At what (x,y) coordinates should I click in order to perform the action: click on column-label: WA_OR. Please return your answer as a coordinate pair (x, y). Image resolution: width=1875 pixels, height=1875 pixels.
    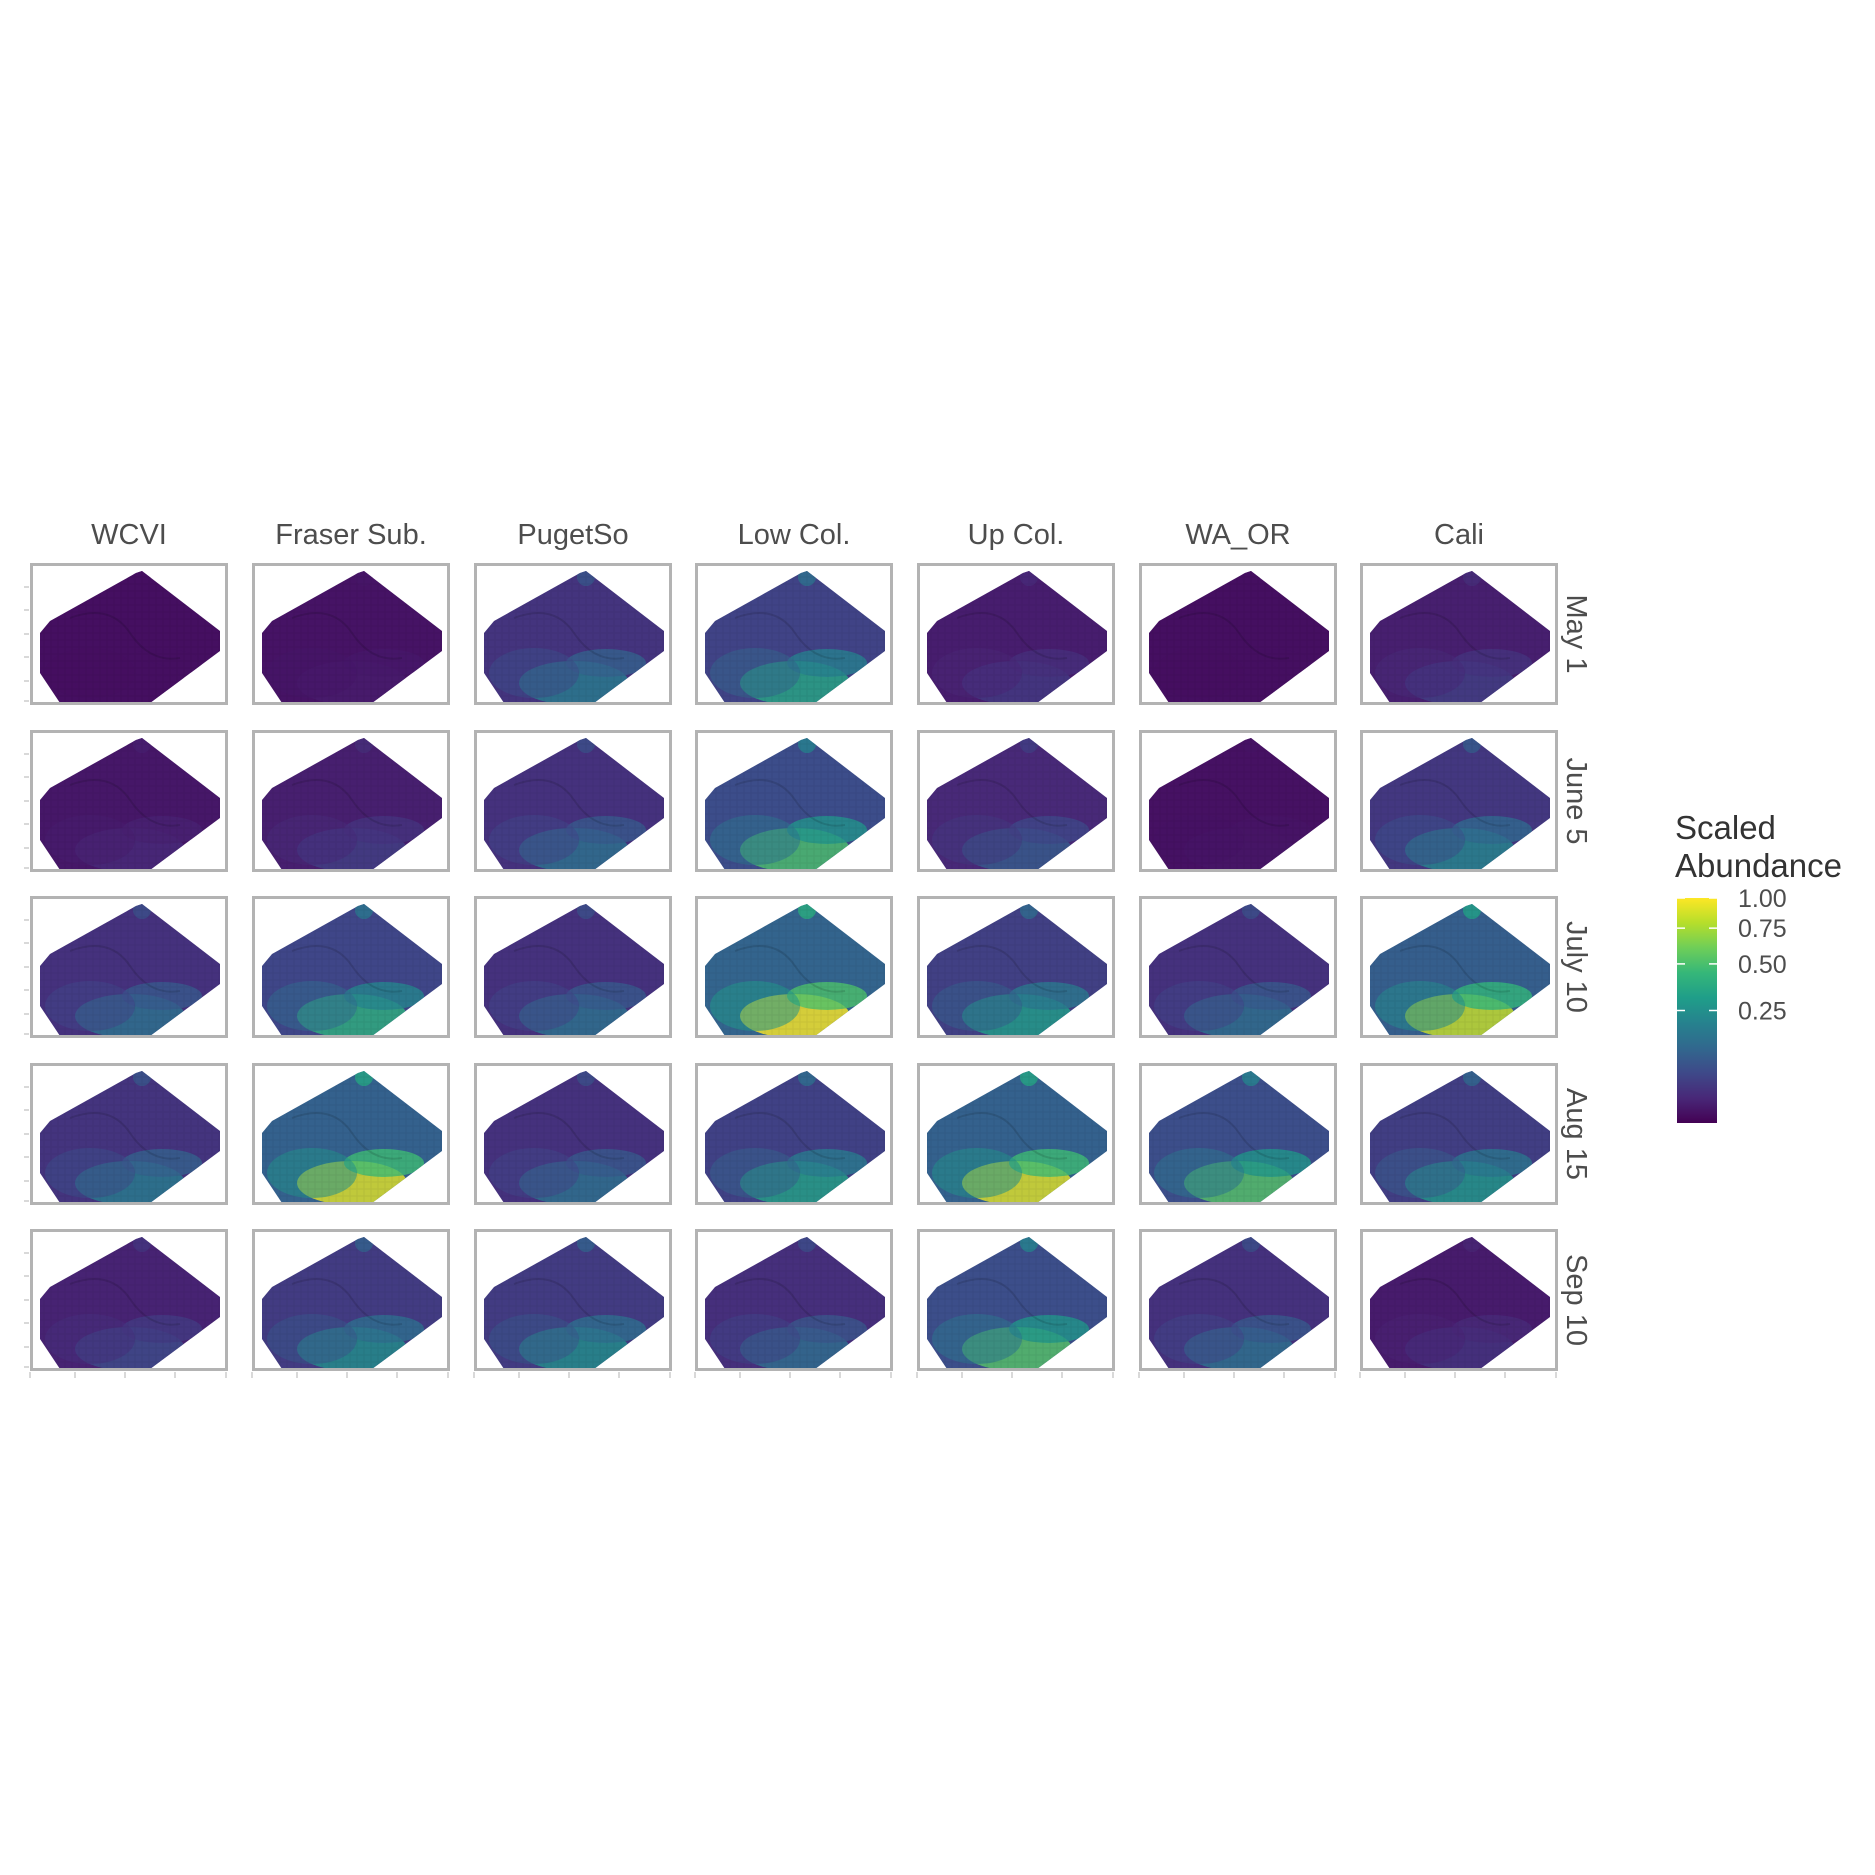
    Looking at the image, I should click on (1237, 535).